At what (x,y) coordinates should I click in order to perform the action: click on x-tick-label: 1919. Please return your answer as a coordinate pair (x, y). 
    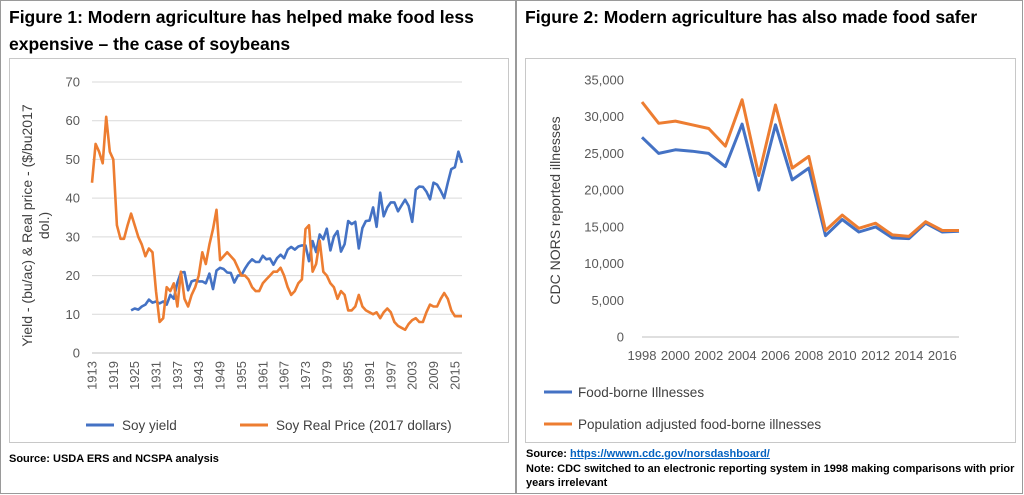
    Looking at the image, I should click on (113, 375).